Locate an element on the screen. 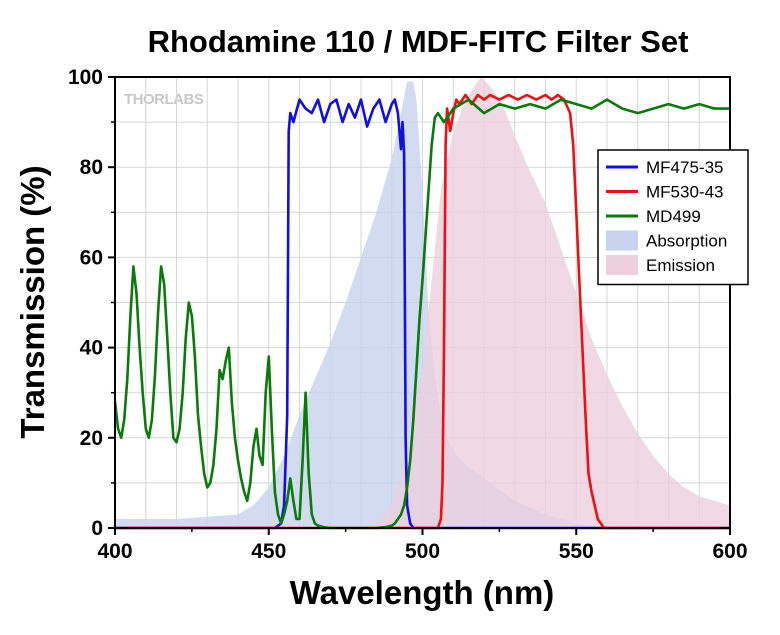 The height and width of the screenshot is (635, 780). y-tick-label: 20 is located at coordinates (91, 438).